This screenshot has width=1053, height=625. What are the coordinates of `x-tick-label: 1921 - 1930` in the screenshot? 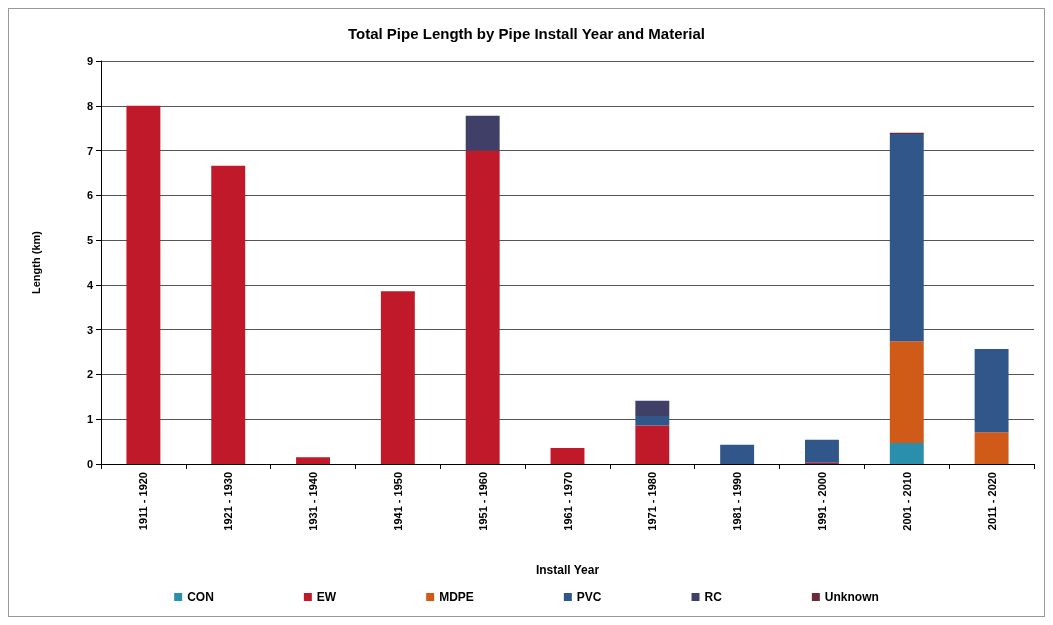 It's located at (228, 501).